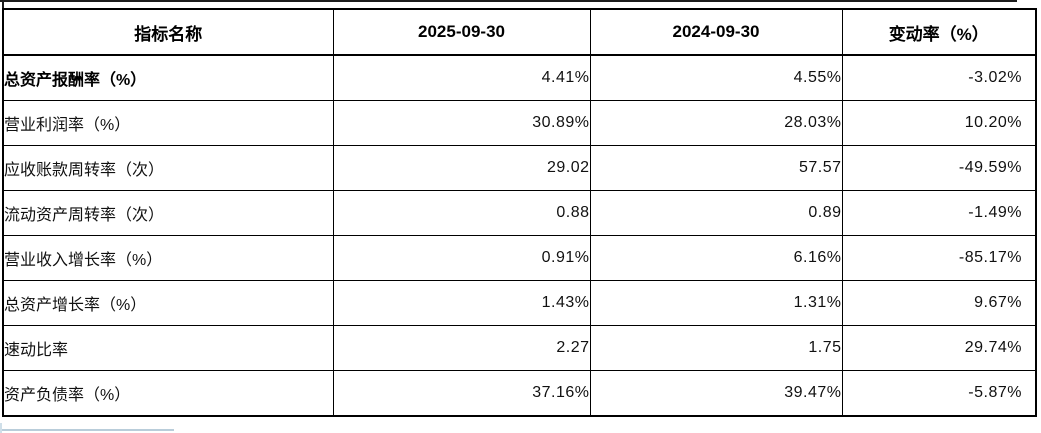 The height and width of the screenshot is (433, 1041). I want to click on value-2024-cell: 39.47%, so click(716, 393).